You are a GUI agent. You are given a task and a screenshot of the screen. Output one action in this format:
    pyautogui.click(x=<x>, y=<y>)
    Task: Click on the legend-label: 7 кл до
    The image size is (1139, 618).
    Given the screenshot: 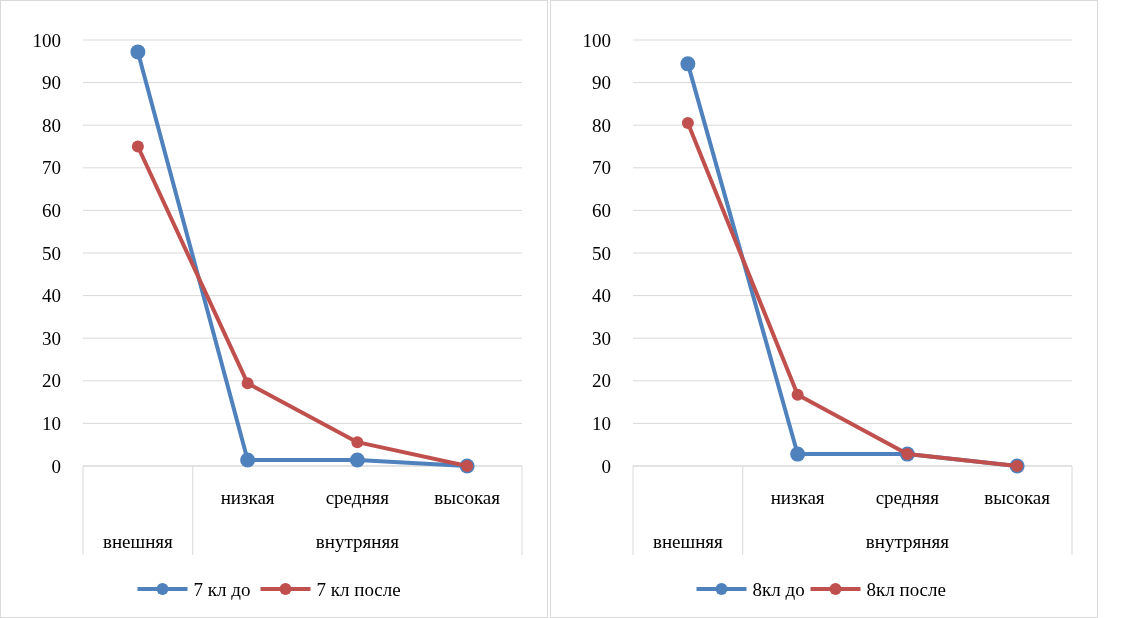 What is the action you would take?
    pyautogui.click(x=222, y=589)
    